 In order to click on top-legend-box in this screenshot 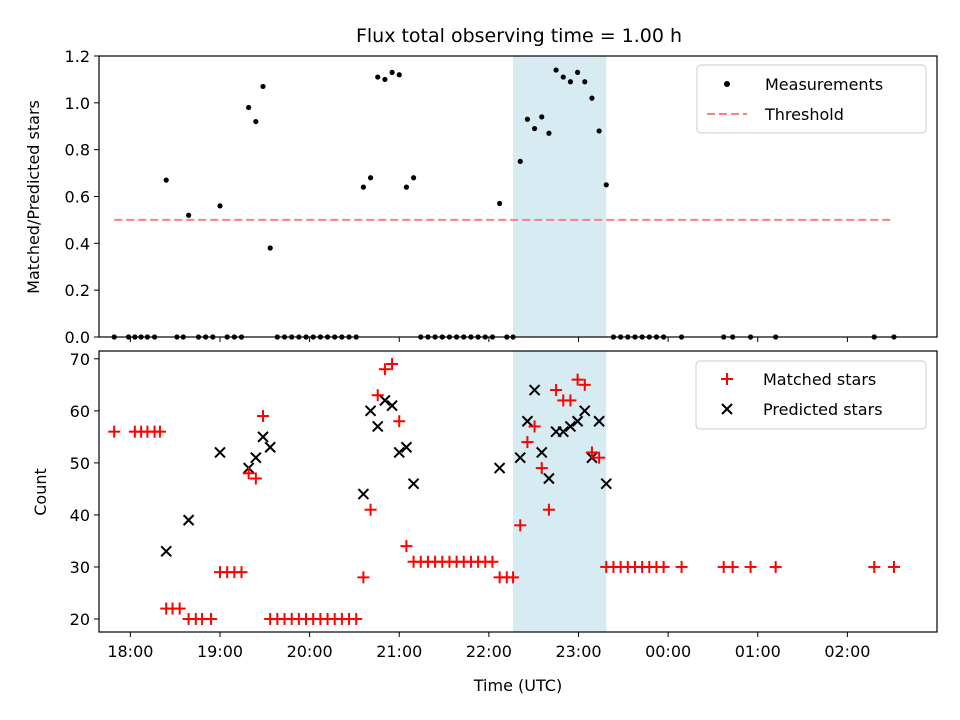, I will do `click(811, 99)`.